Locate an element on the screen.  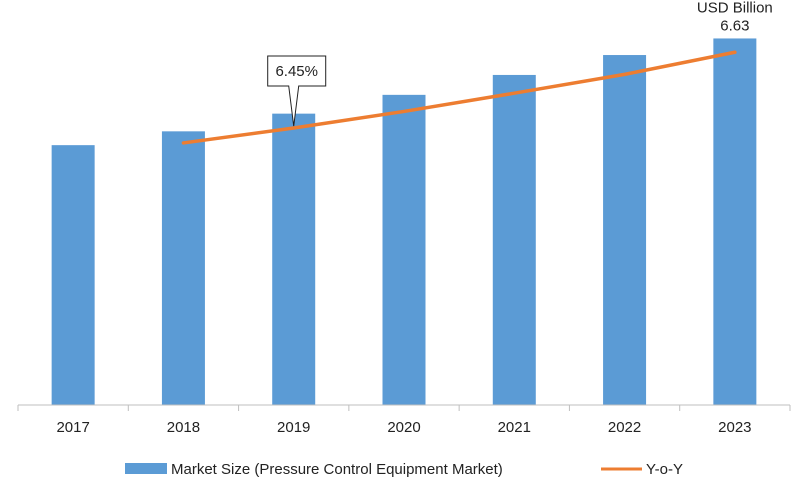
annotation-callout: 6.45% is located at coordinates (297, 91).